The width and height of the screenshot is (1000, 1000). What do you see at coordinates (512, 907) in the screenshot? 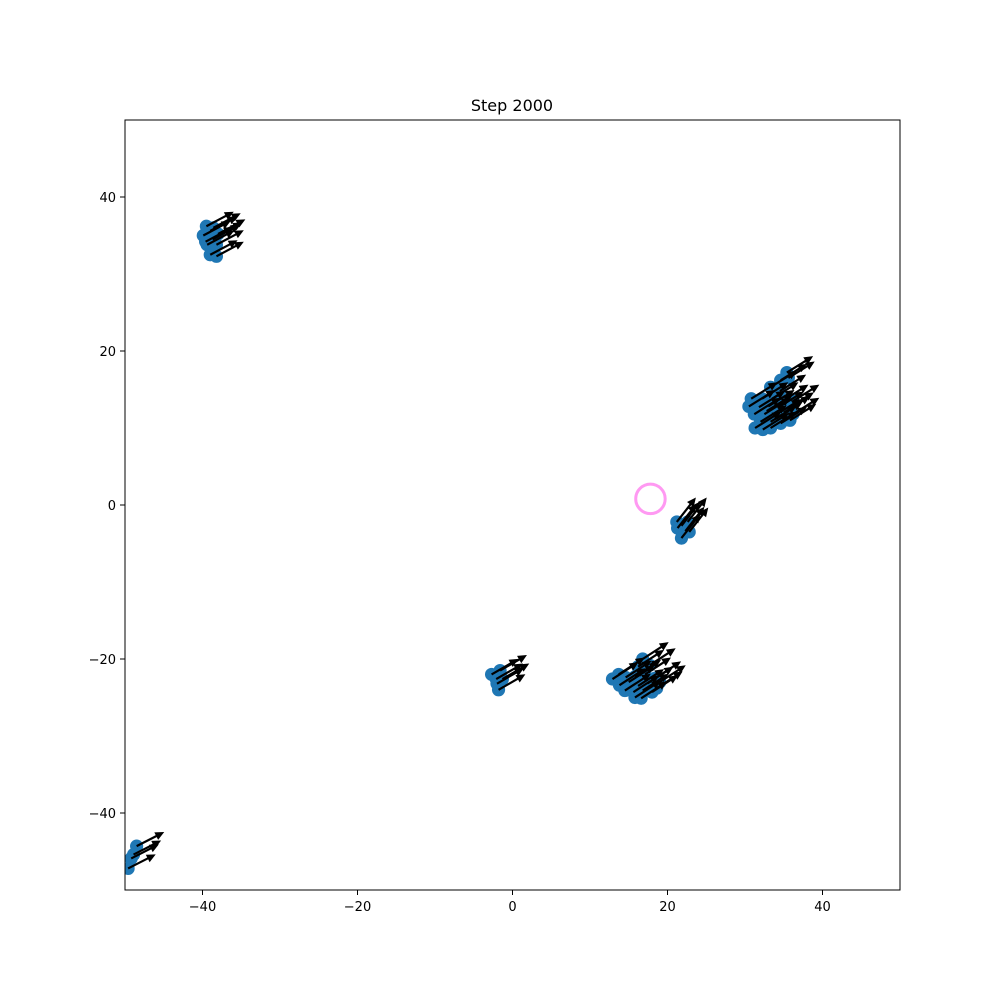
I see `x-tick-label: 0` at bounding box center [512, 907].